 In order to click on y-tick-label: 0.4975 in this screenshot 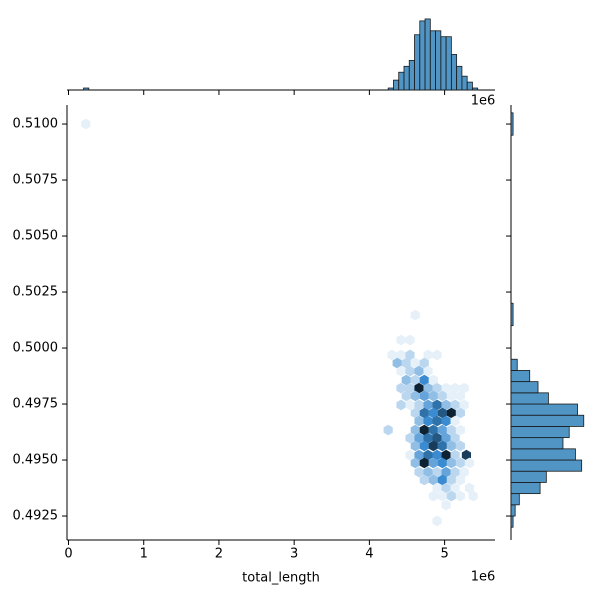, I will do `click(36, 404)`.